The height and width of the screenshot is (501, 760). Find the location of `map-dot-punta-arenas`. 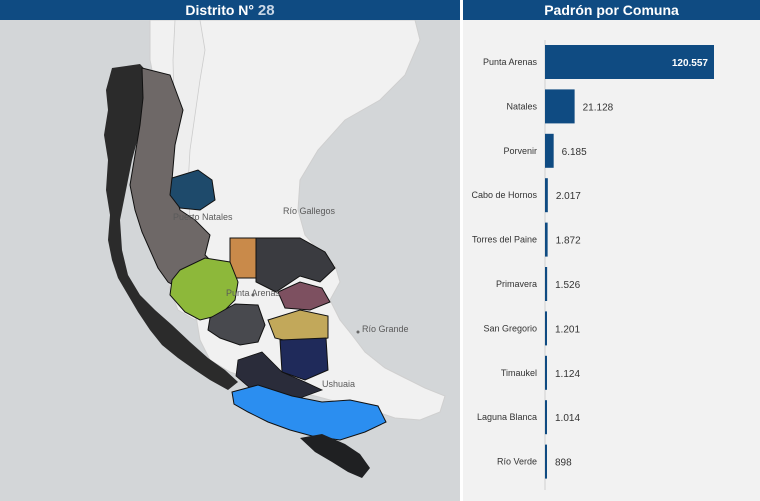

map-dot-punta-arenas is located at coordinates (253, 295).